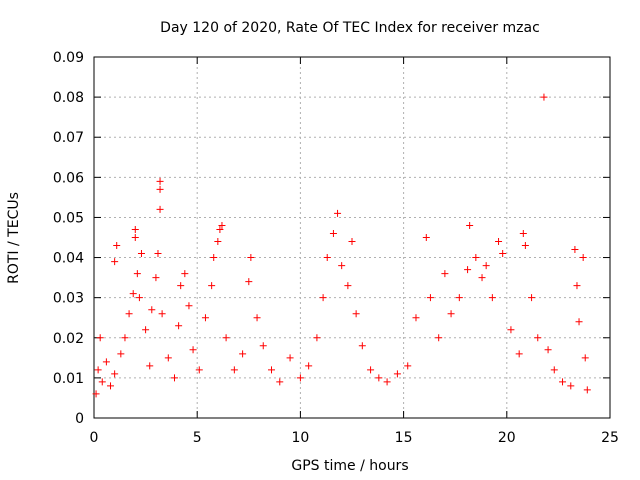 This screenshot has height=480, width=640. I want to click on y-tick-label: 0.08, so click(68, 98).